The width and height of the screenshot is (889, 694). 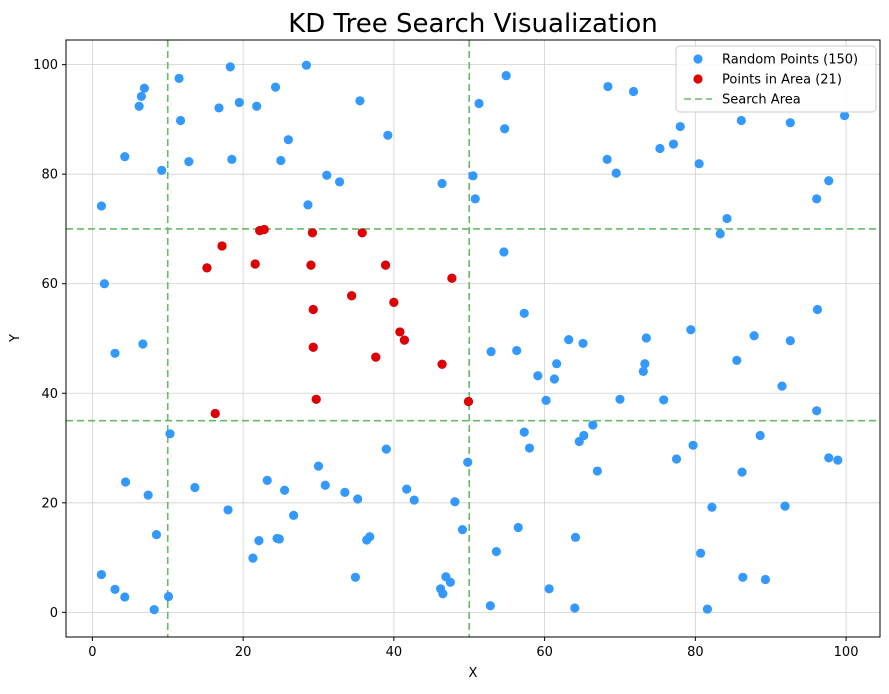 What do you see at coordinates (54, 613) in the screenshot?
I see `y-tick-label: 0` at bounding box center [54, 613].